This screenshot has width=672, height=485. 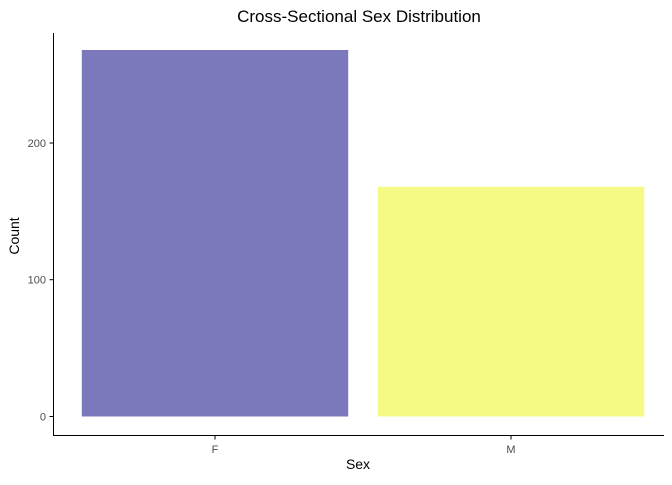 What do you see at coordinates (14, 235) in the screenshot?
I see `y-axis-title: Count` at bounding box center [14, 235].